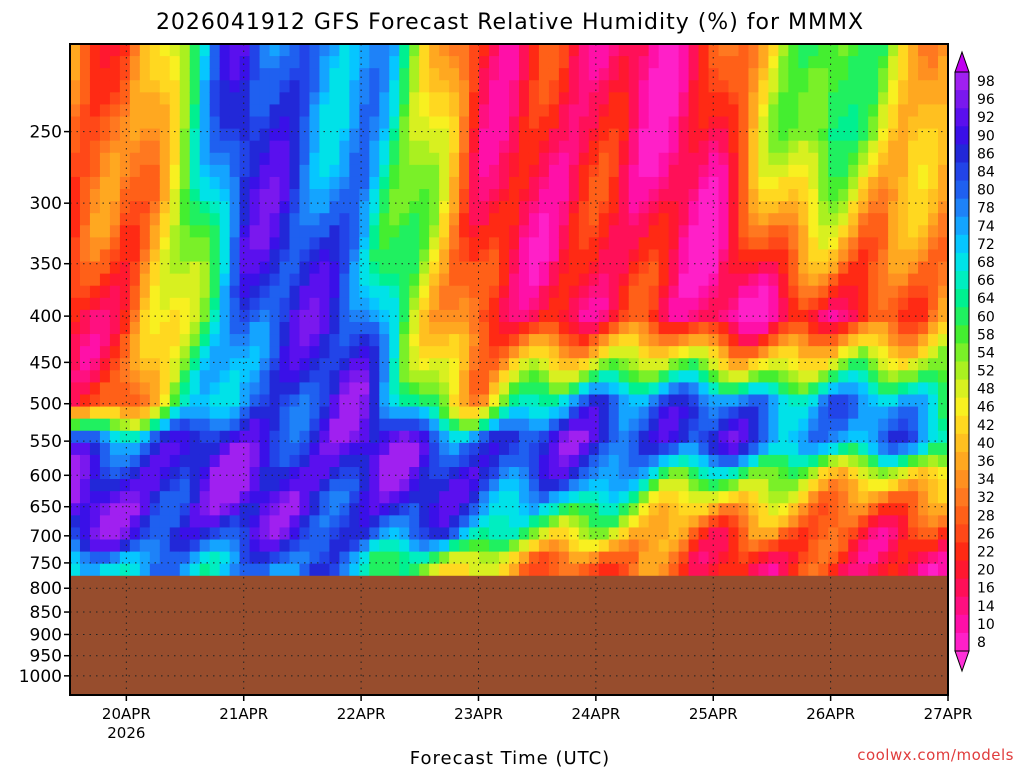  What do you see at coordinates (935, 755) in the screenshot?
I see `credit-link: coolwx.com/models` at bounding box center [935, 755].